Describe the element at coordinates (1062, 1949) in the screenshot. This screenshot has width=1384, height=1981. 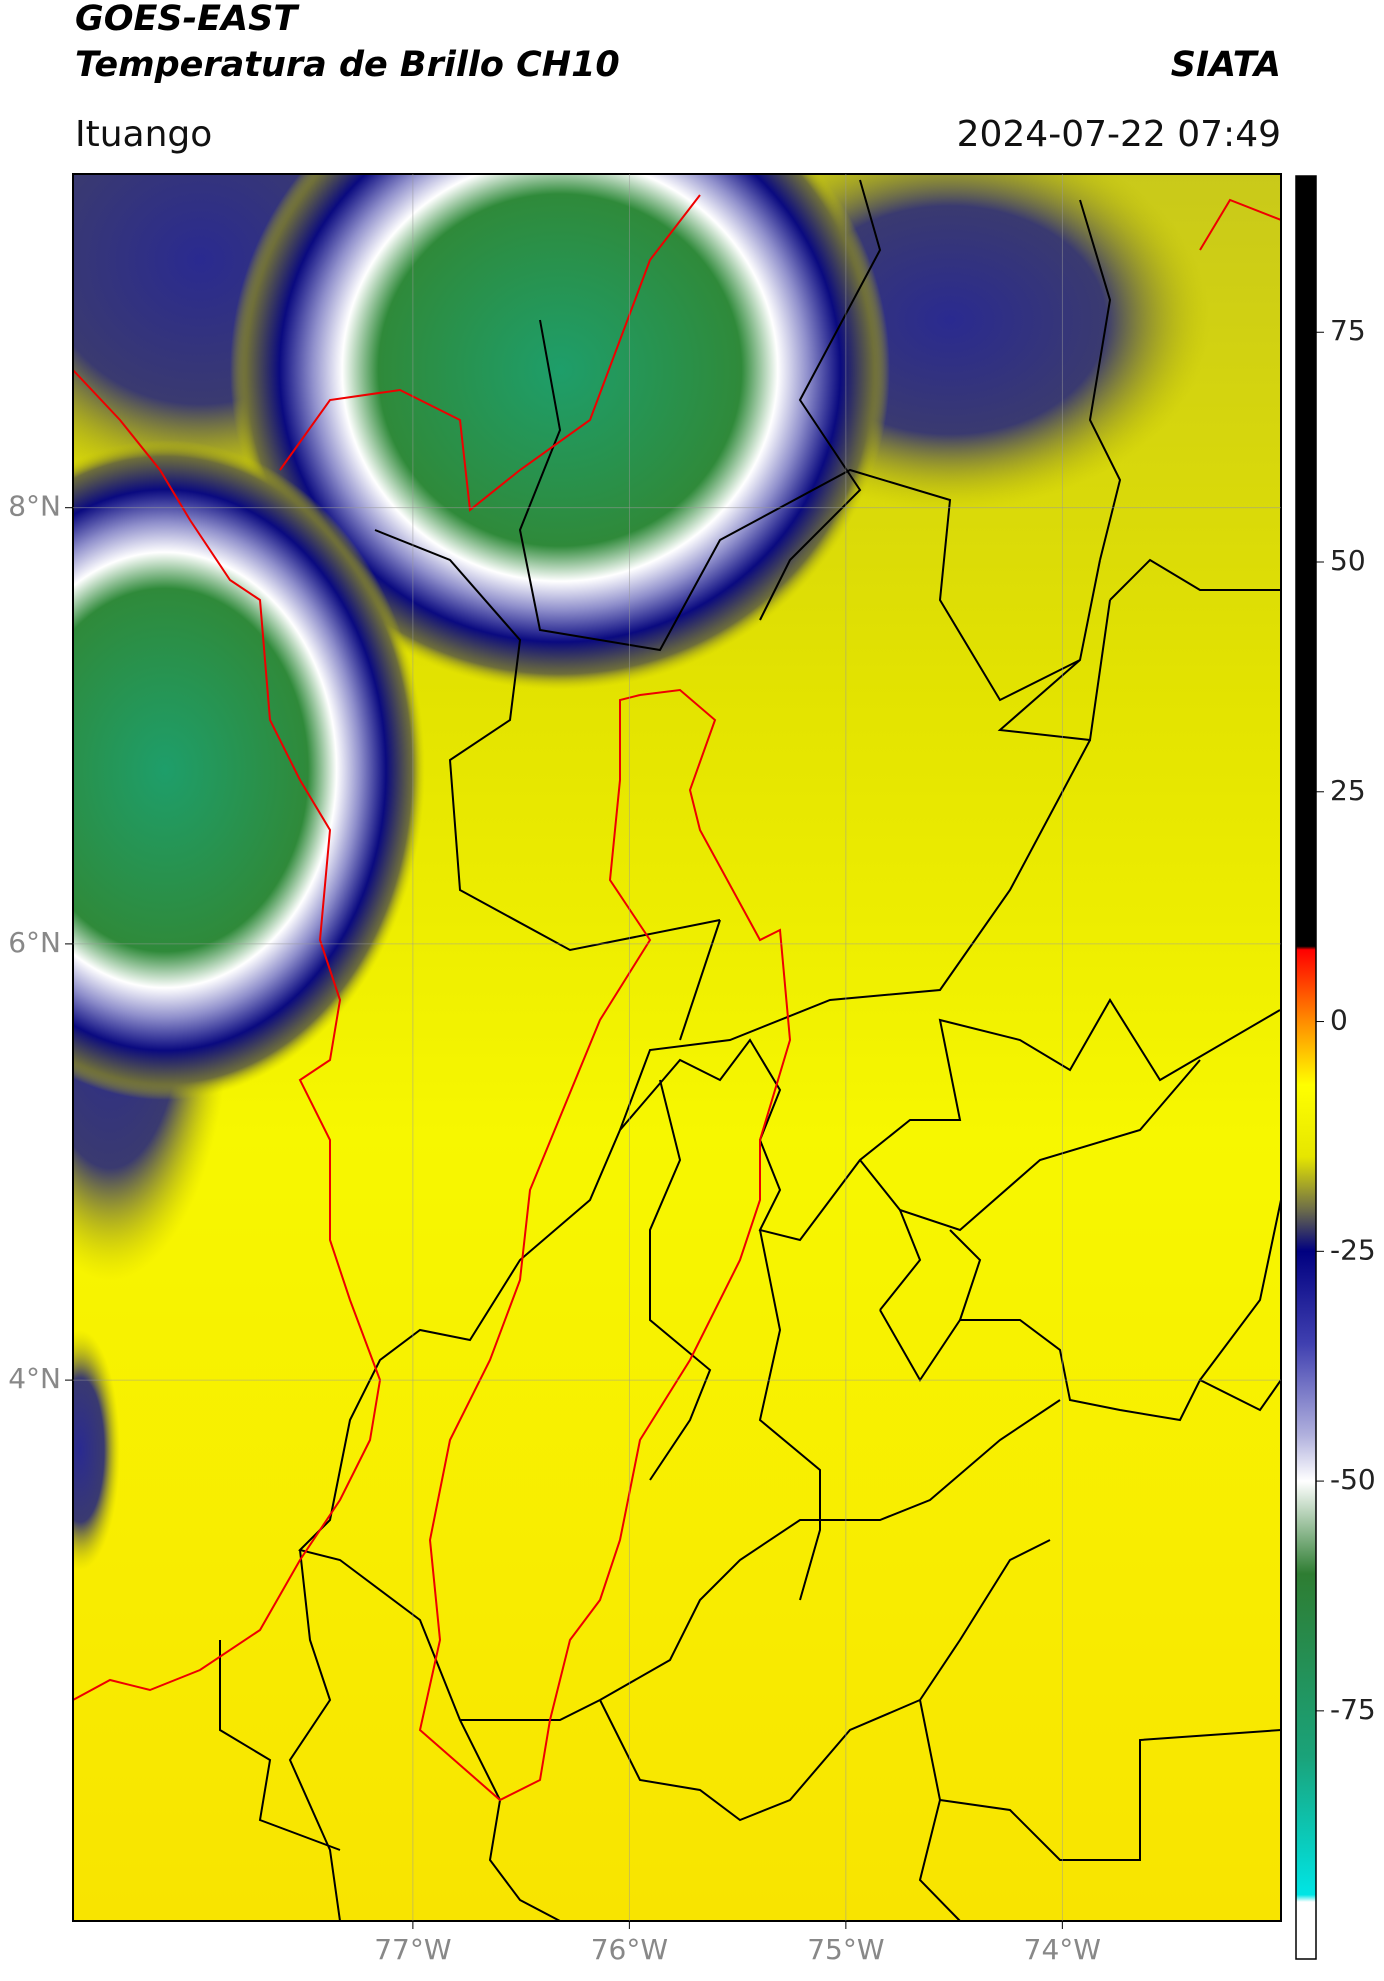
I see `x-tick-label: 74°W` at that location.